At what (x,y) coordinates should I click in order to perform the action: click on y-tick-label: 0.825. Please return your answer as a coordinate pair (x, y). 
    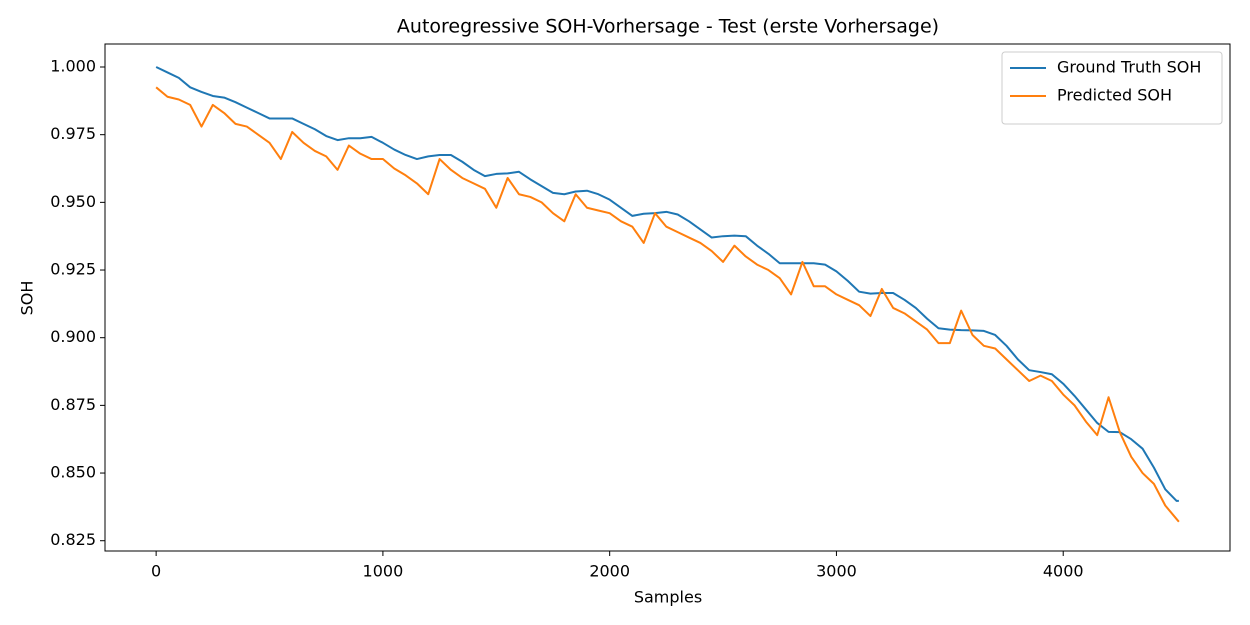
    Looking at the image, I should click on (73, 539).